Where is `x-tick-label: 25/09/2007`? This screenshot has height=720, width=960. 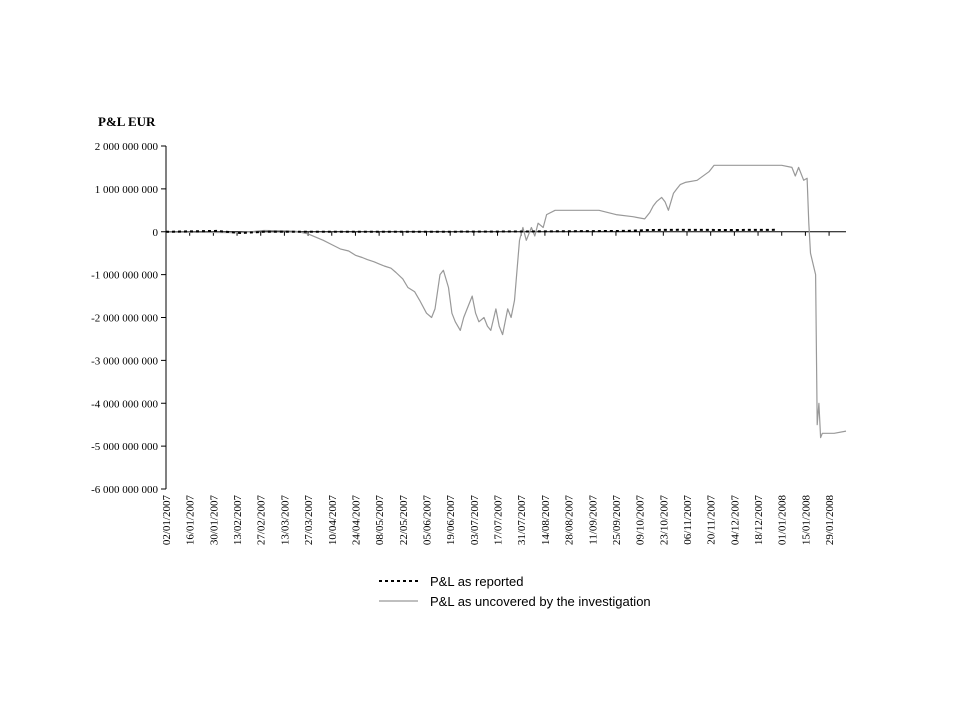
x-tick-label: 25/09/2007 is located at coordinates (617, 520).